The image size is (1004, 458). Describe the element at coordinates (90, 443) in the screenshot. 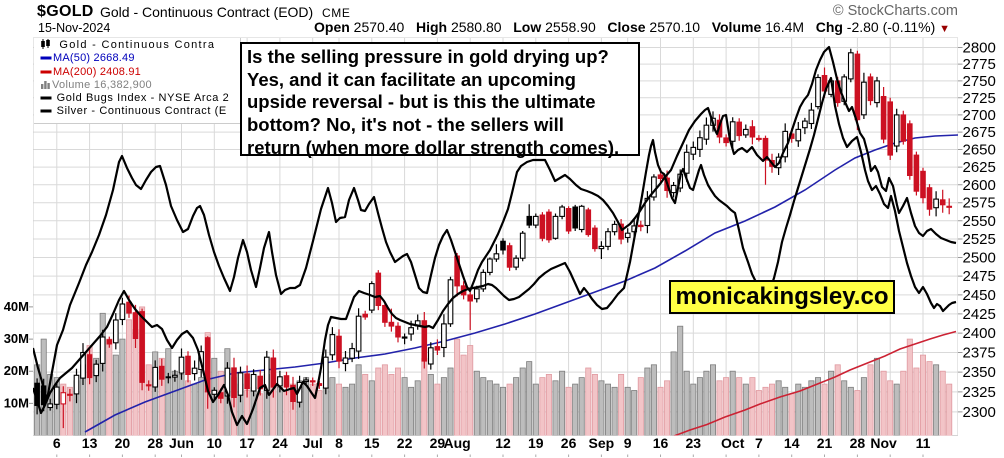

I see `svg-text: 13` at that location.